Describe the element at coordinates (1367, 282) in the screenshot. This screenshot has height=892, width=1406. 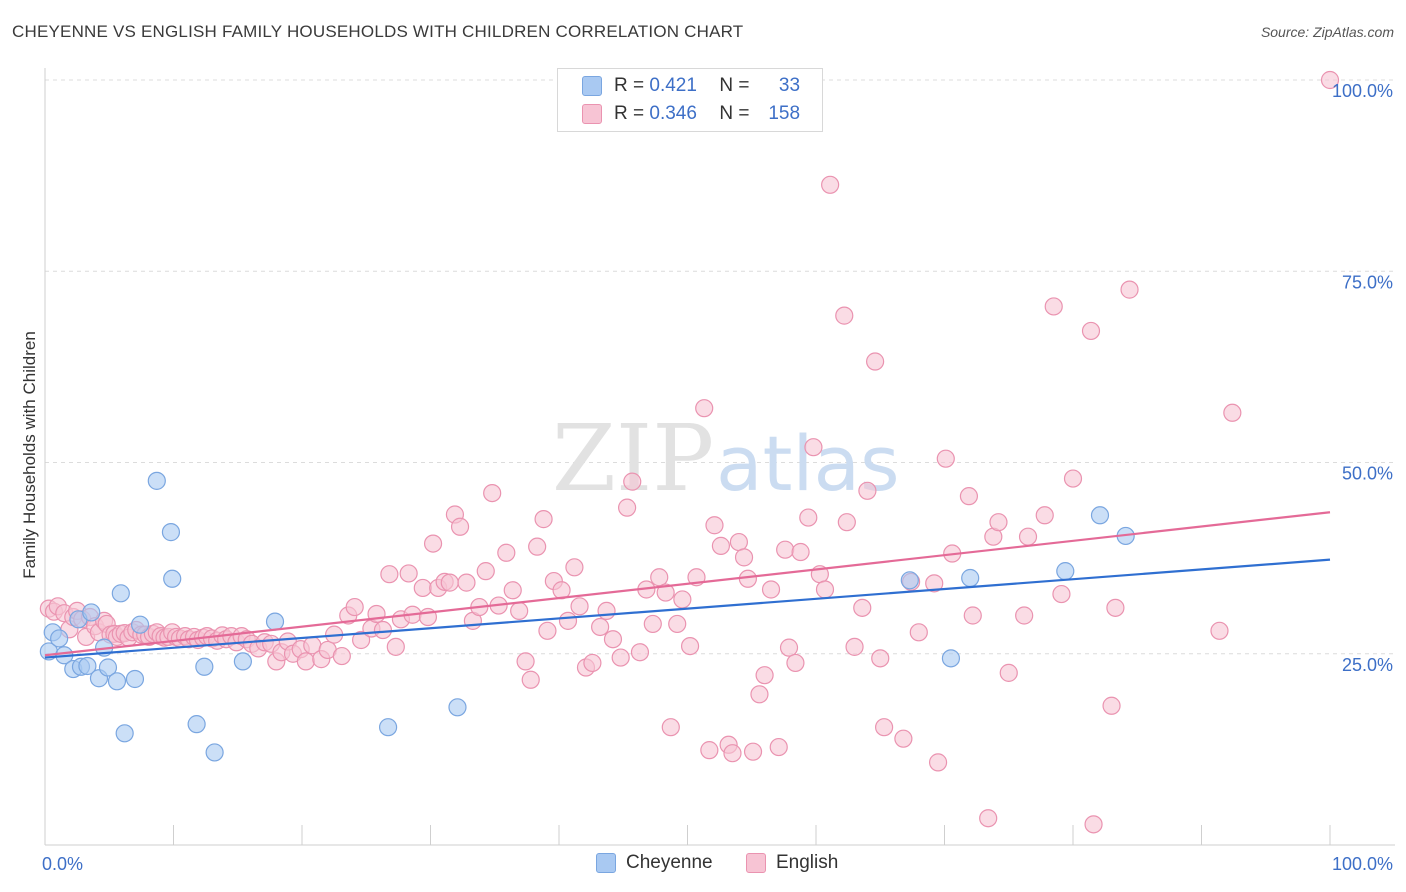
I see `y-tick-label: 75.0%` at that location.